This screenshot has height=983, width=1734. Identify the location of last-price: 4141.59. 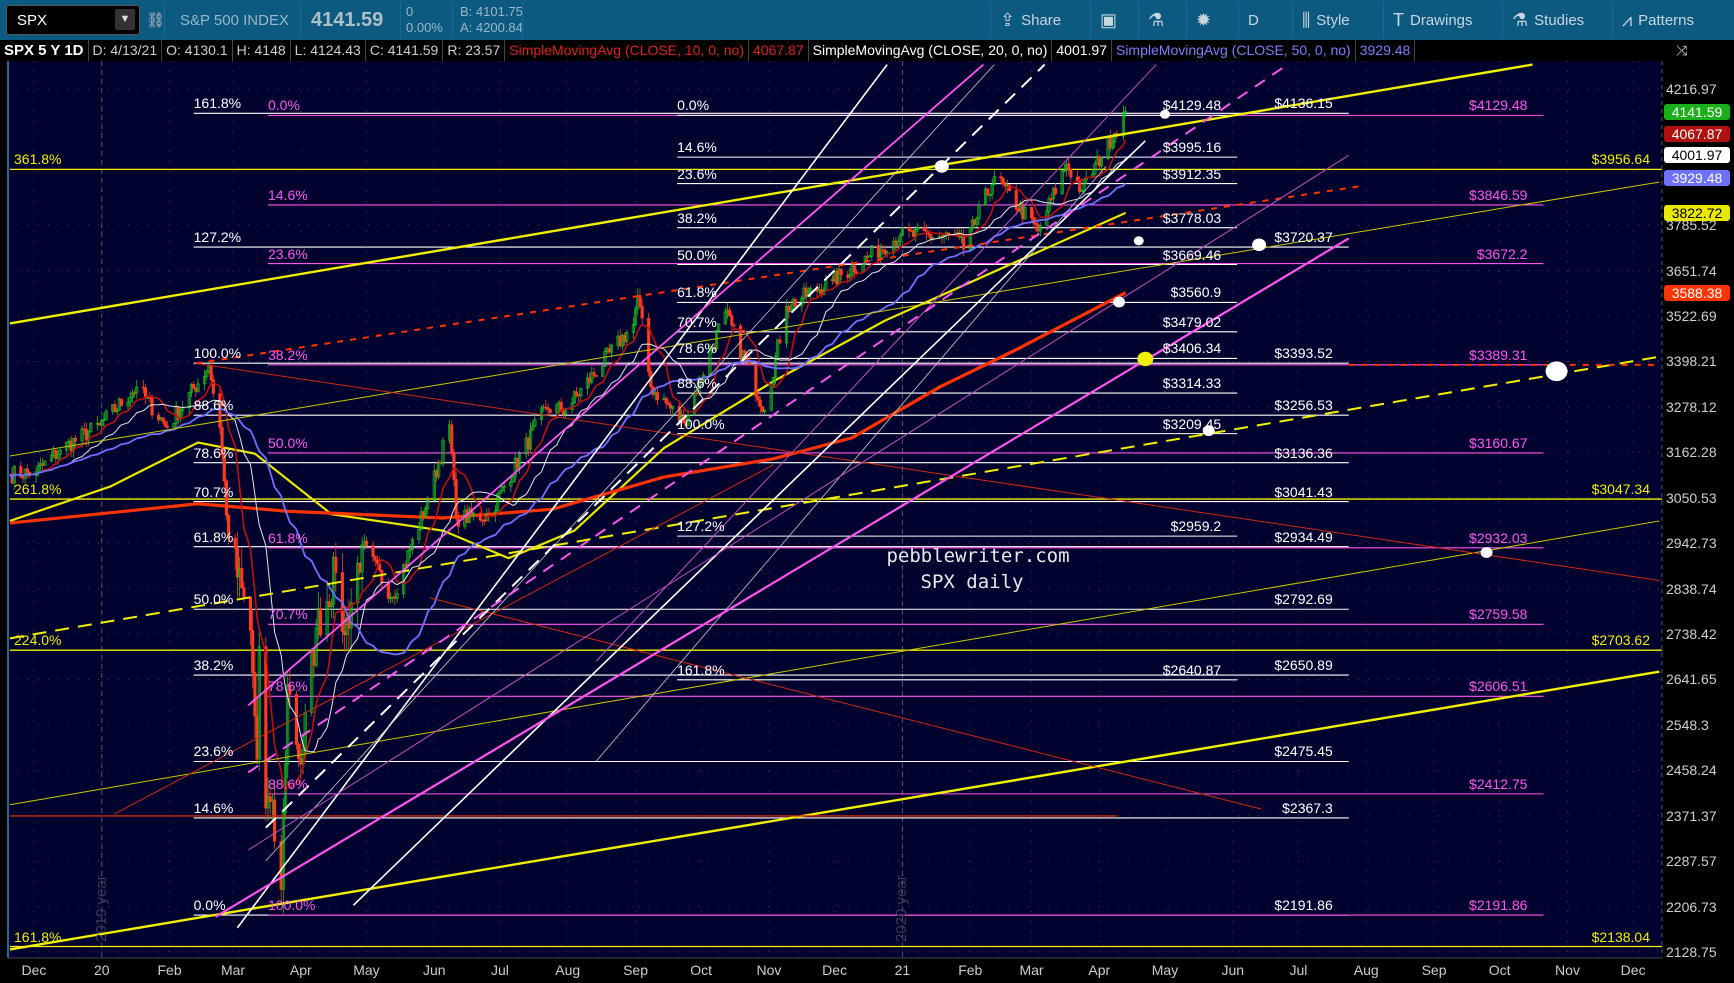
(347, 19).